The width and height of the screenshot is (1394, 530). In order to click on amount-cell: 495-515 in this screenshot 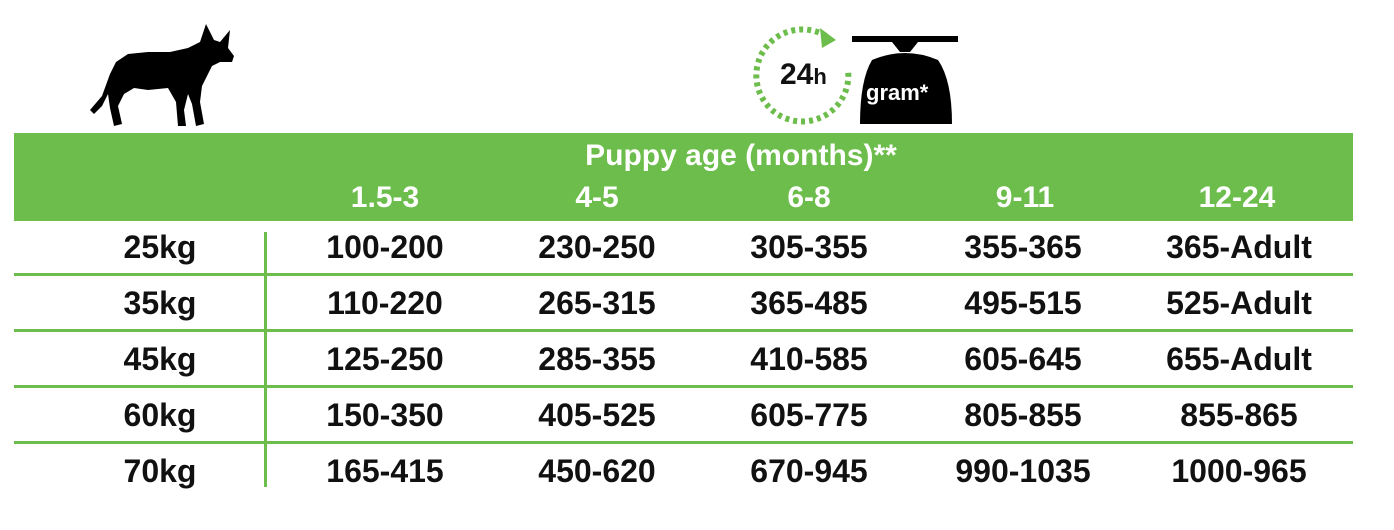, I will do `click(1023, 303)`.